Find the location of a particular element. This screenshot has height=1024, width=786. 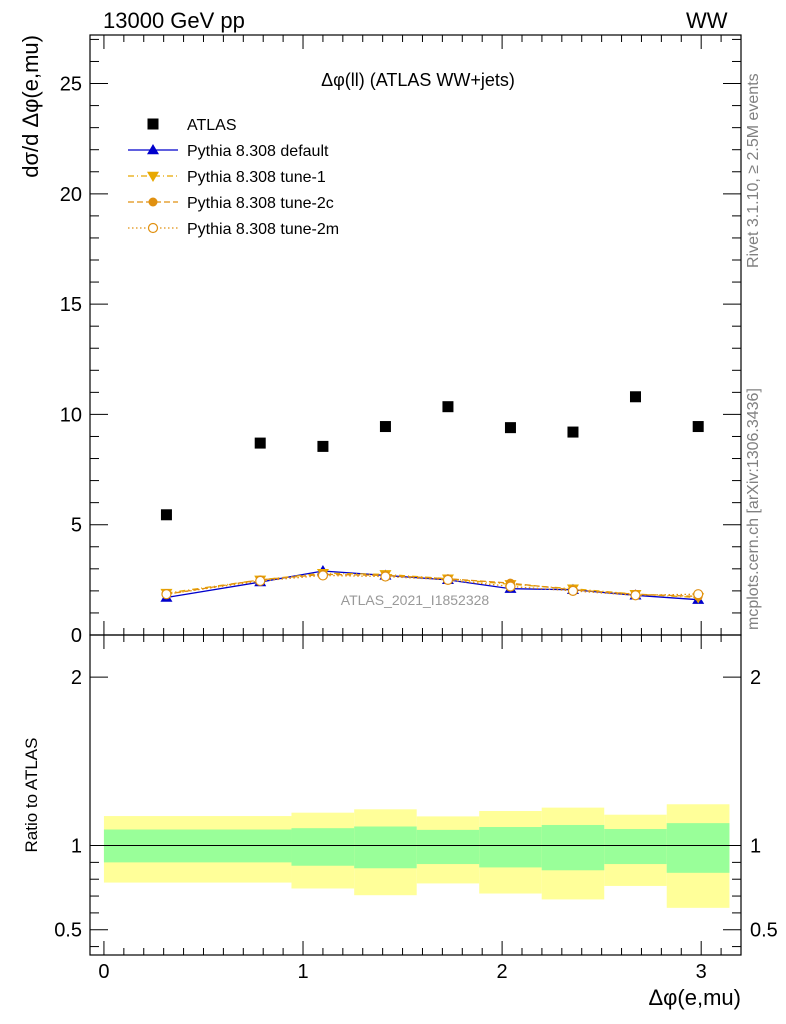

x-tick-label: 0 is located at coordinates (103, 972).